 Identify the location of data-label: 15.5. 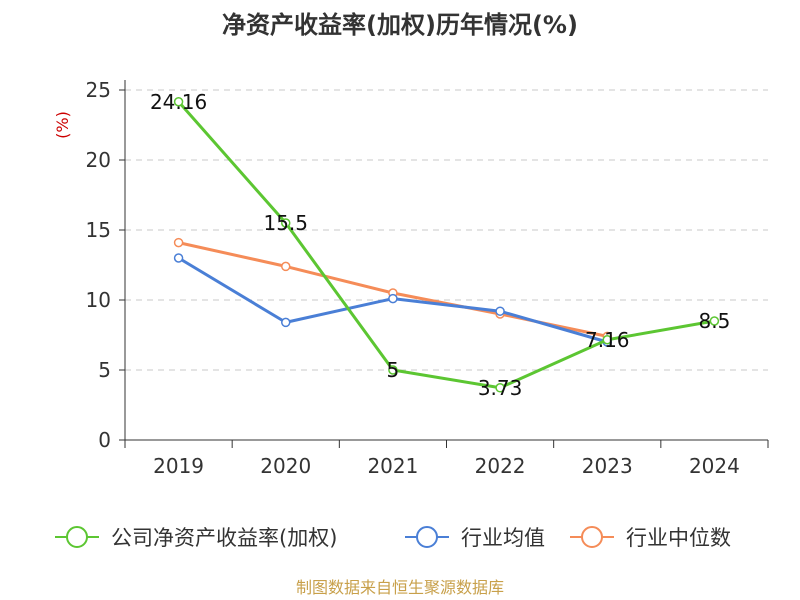
(285, 223).